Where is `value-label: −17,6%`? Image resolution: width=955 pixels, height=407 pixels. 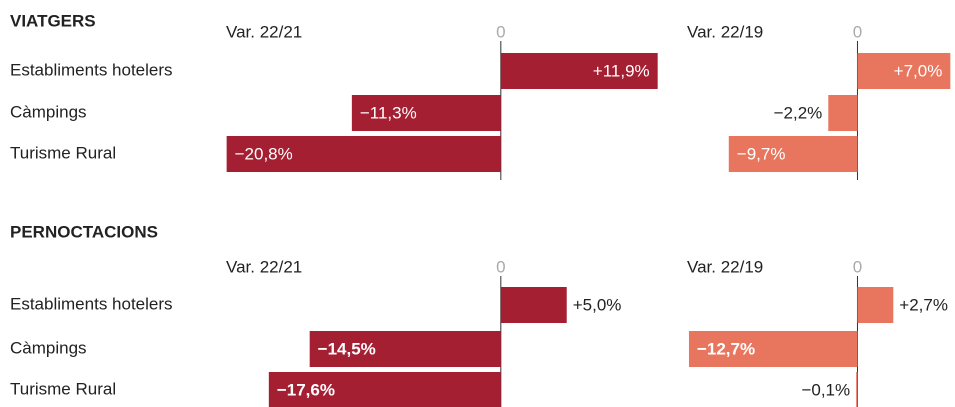 value-label: −17,6% is located at coordinates (306, 389).